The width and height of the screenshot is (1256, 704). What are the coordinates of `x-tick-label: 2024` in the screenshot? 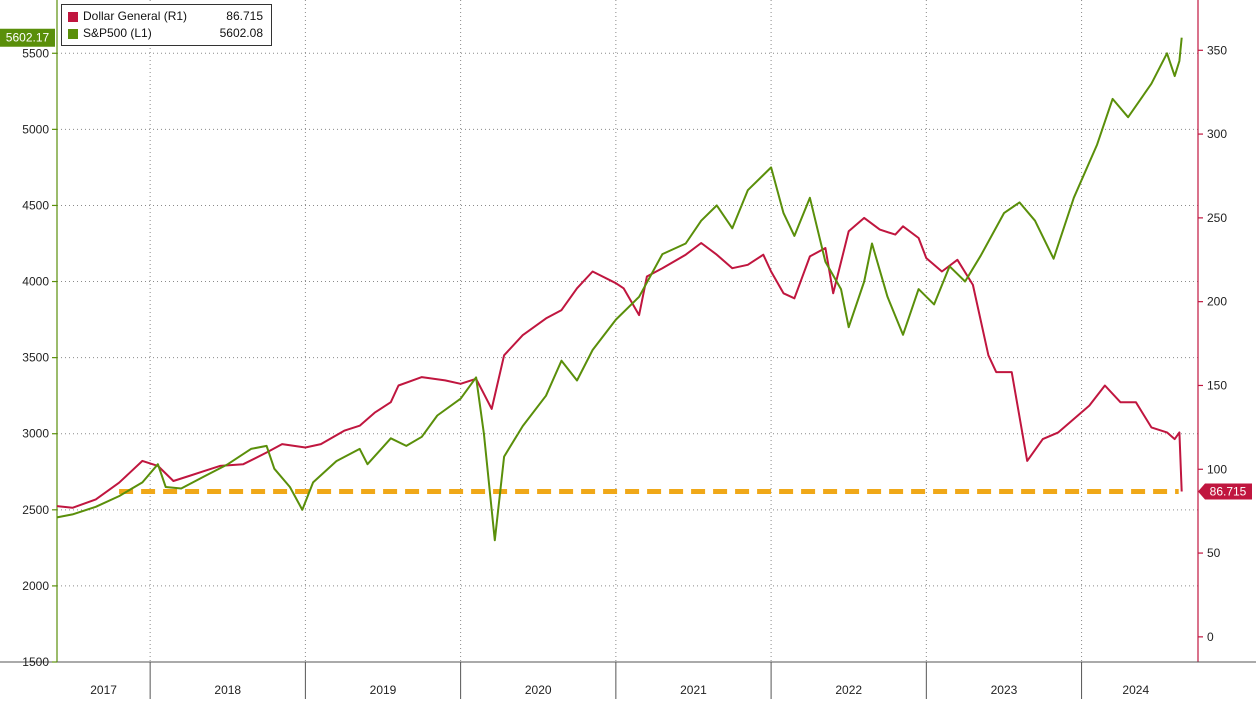 It's located at (1135, 690).